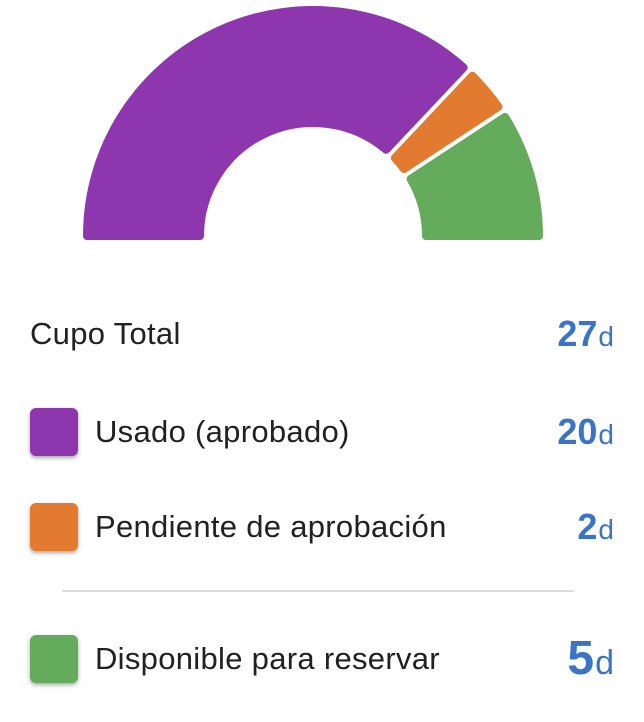 This screenshot has height=722, width=644. I want to click on total-quota-value: 27d, so click(585, 334).